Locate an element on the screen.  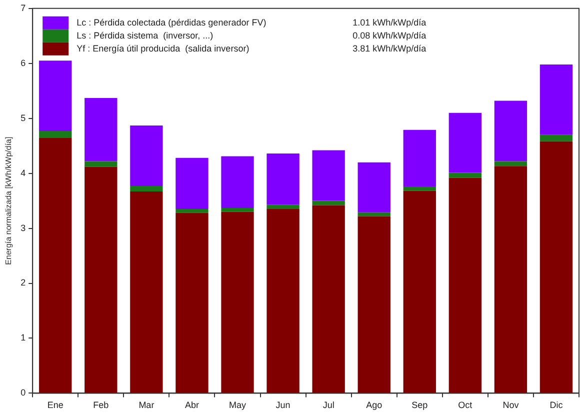
y-tick-label: 3 is located at coordinates (23, 227).